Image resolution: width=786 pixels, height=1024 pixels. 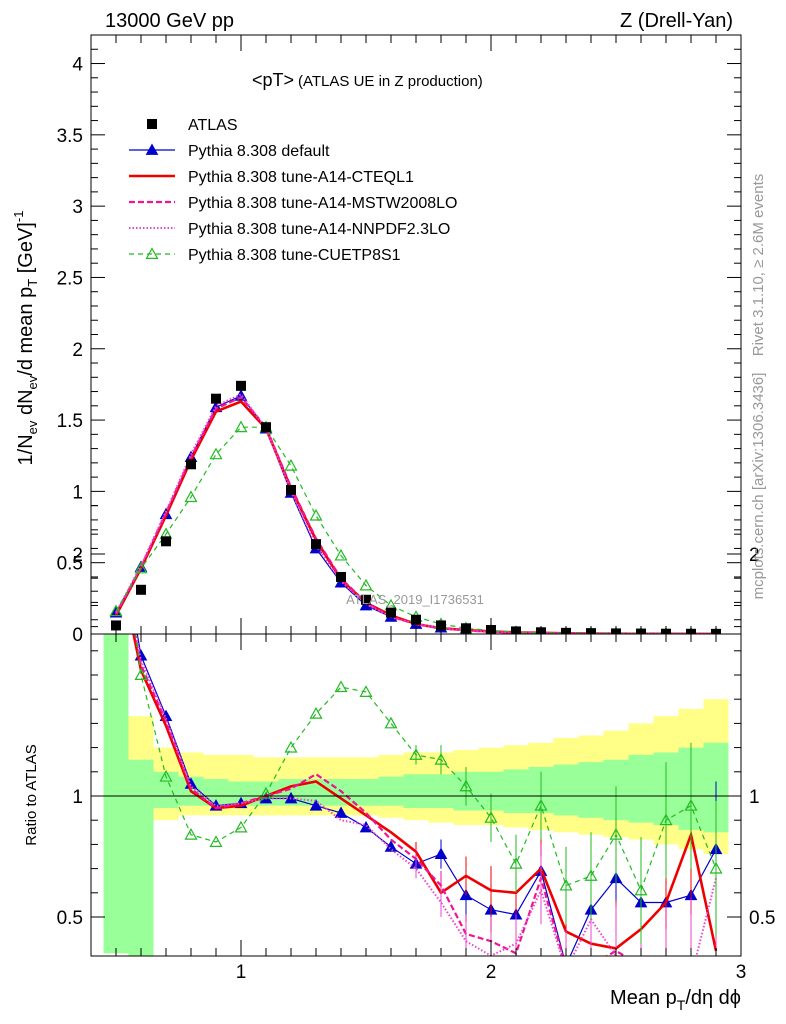 I want to click on main-y-tick-label: 1, so click(x=77, y=492).